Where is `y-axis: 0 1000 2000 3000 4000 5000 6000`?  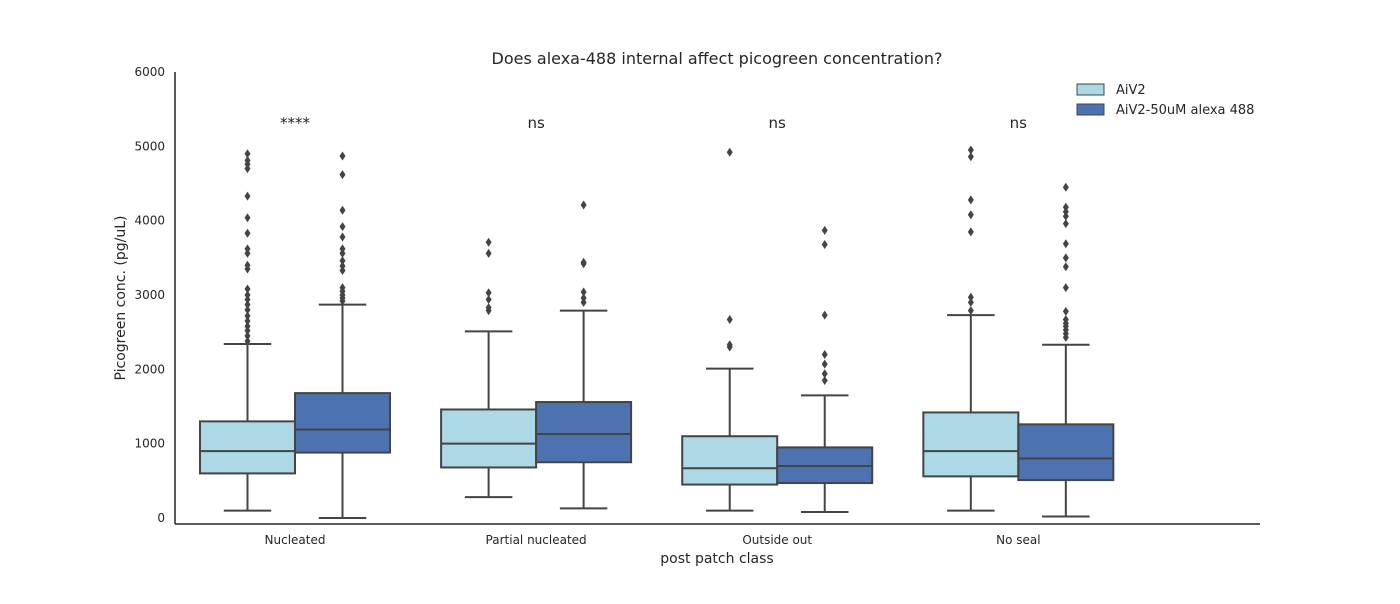 y-axis: 0 1000 2000 3000 4000 5000 6000 is located at coordinates (155, 295).